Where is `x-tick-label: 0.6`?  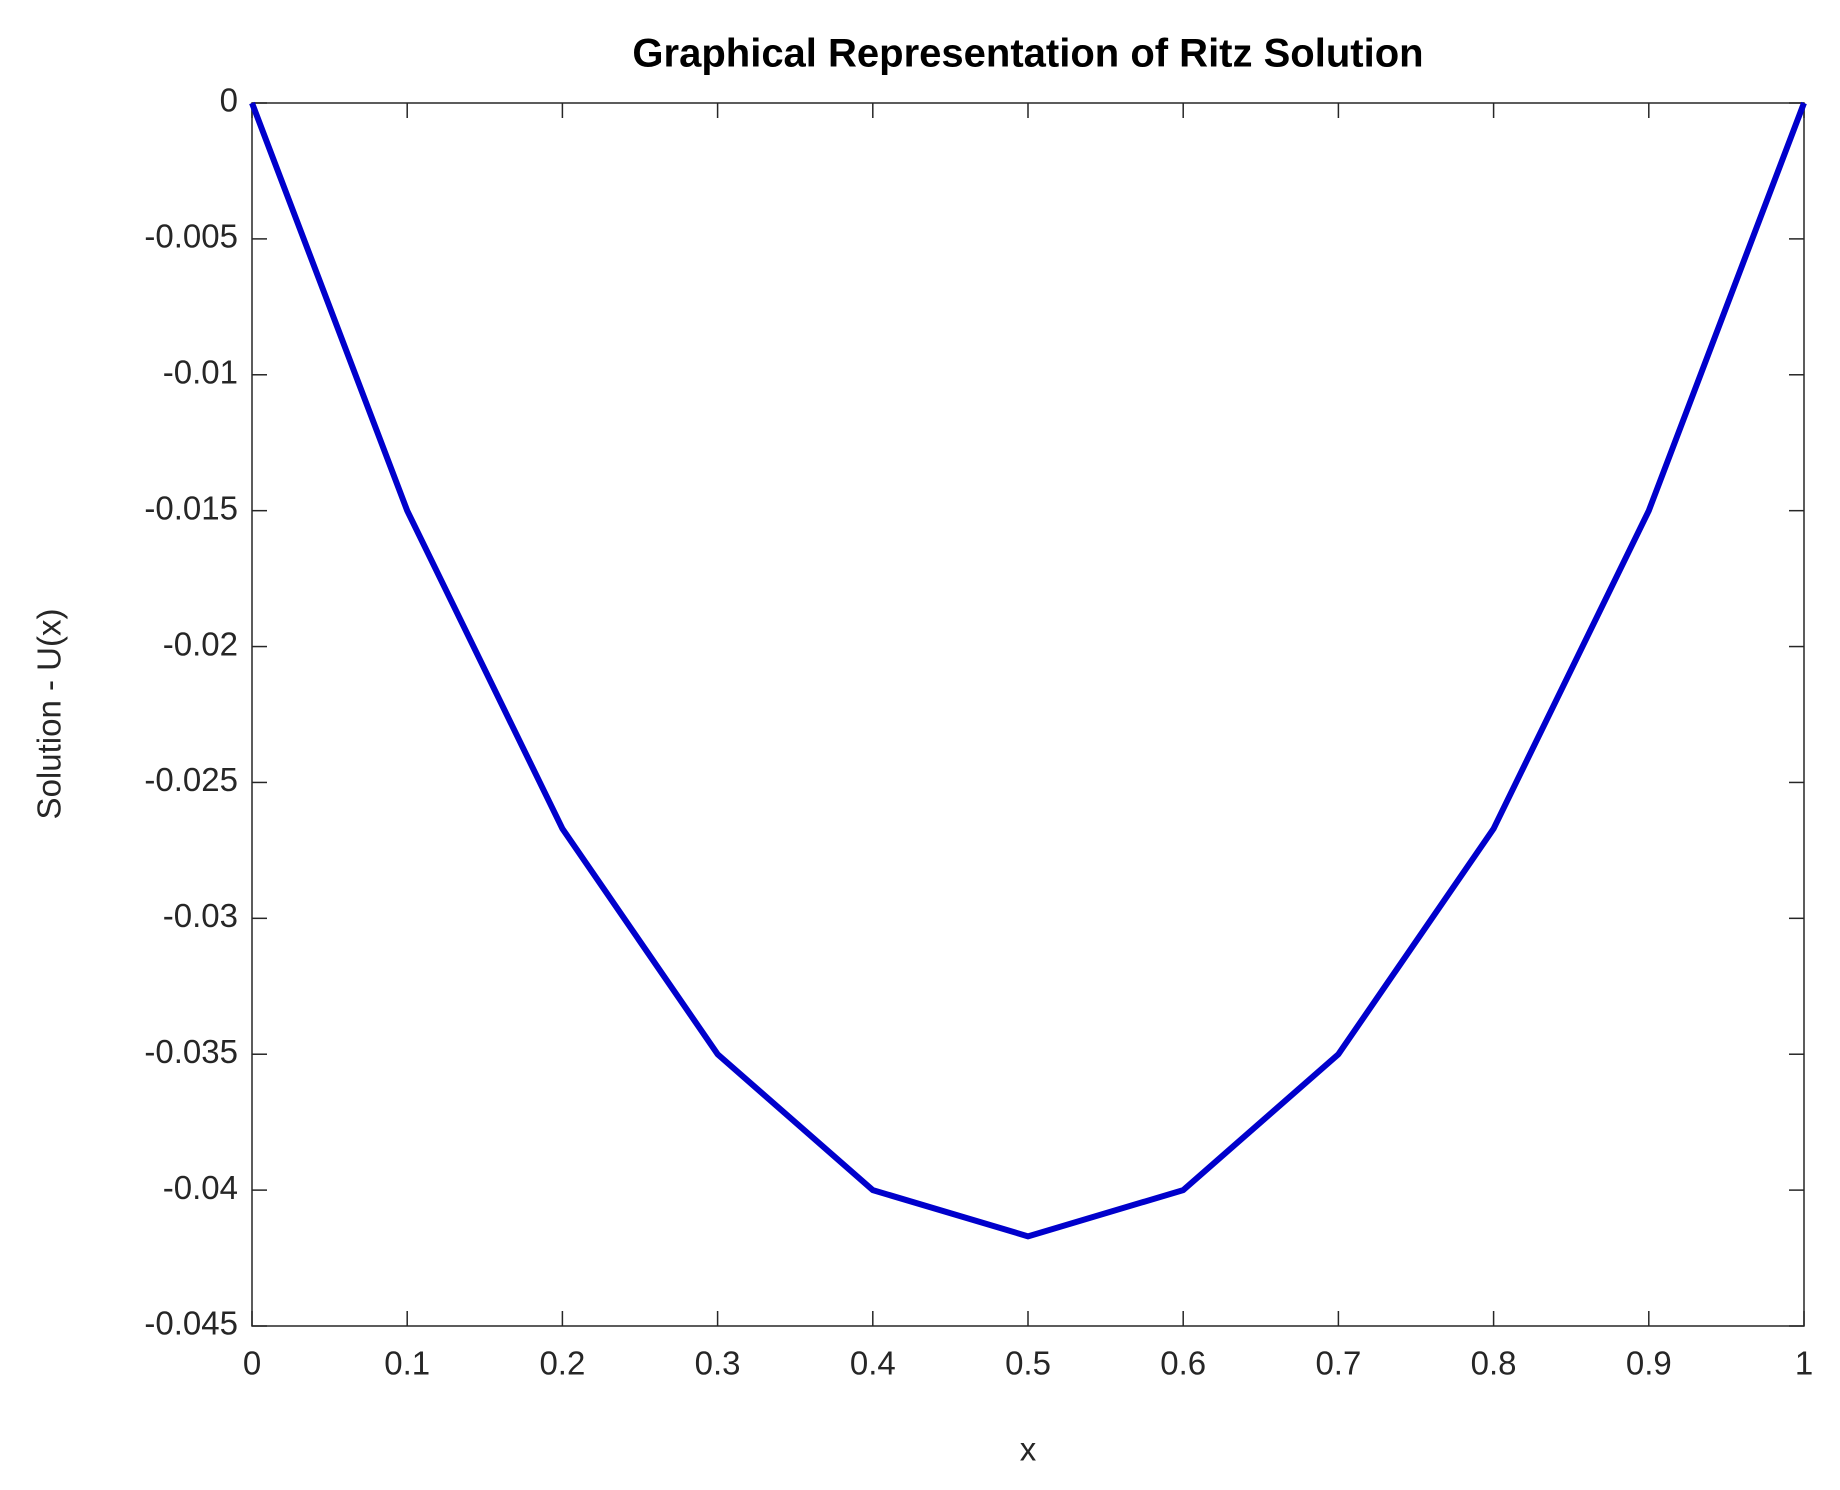
x-tick-label: 0.6 is located at coordinates (1183, 1363).